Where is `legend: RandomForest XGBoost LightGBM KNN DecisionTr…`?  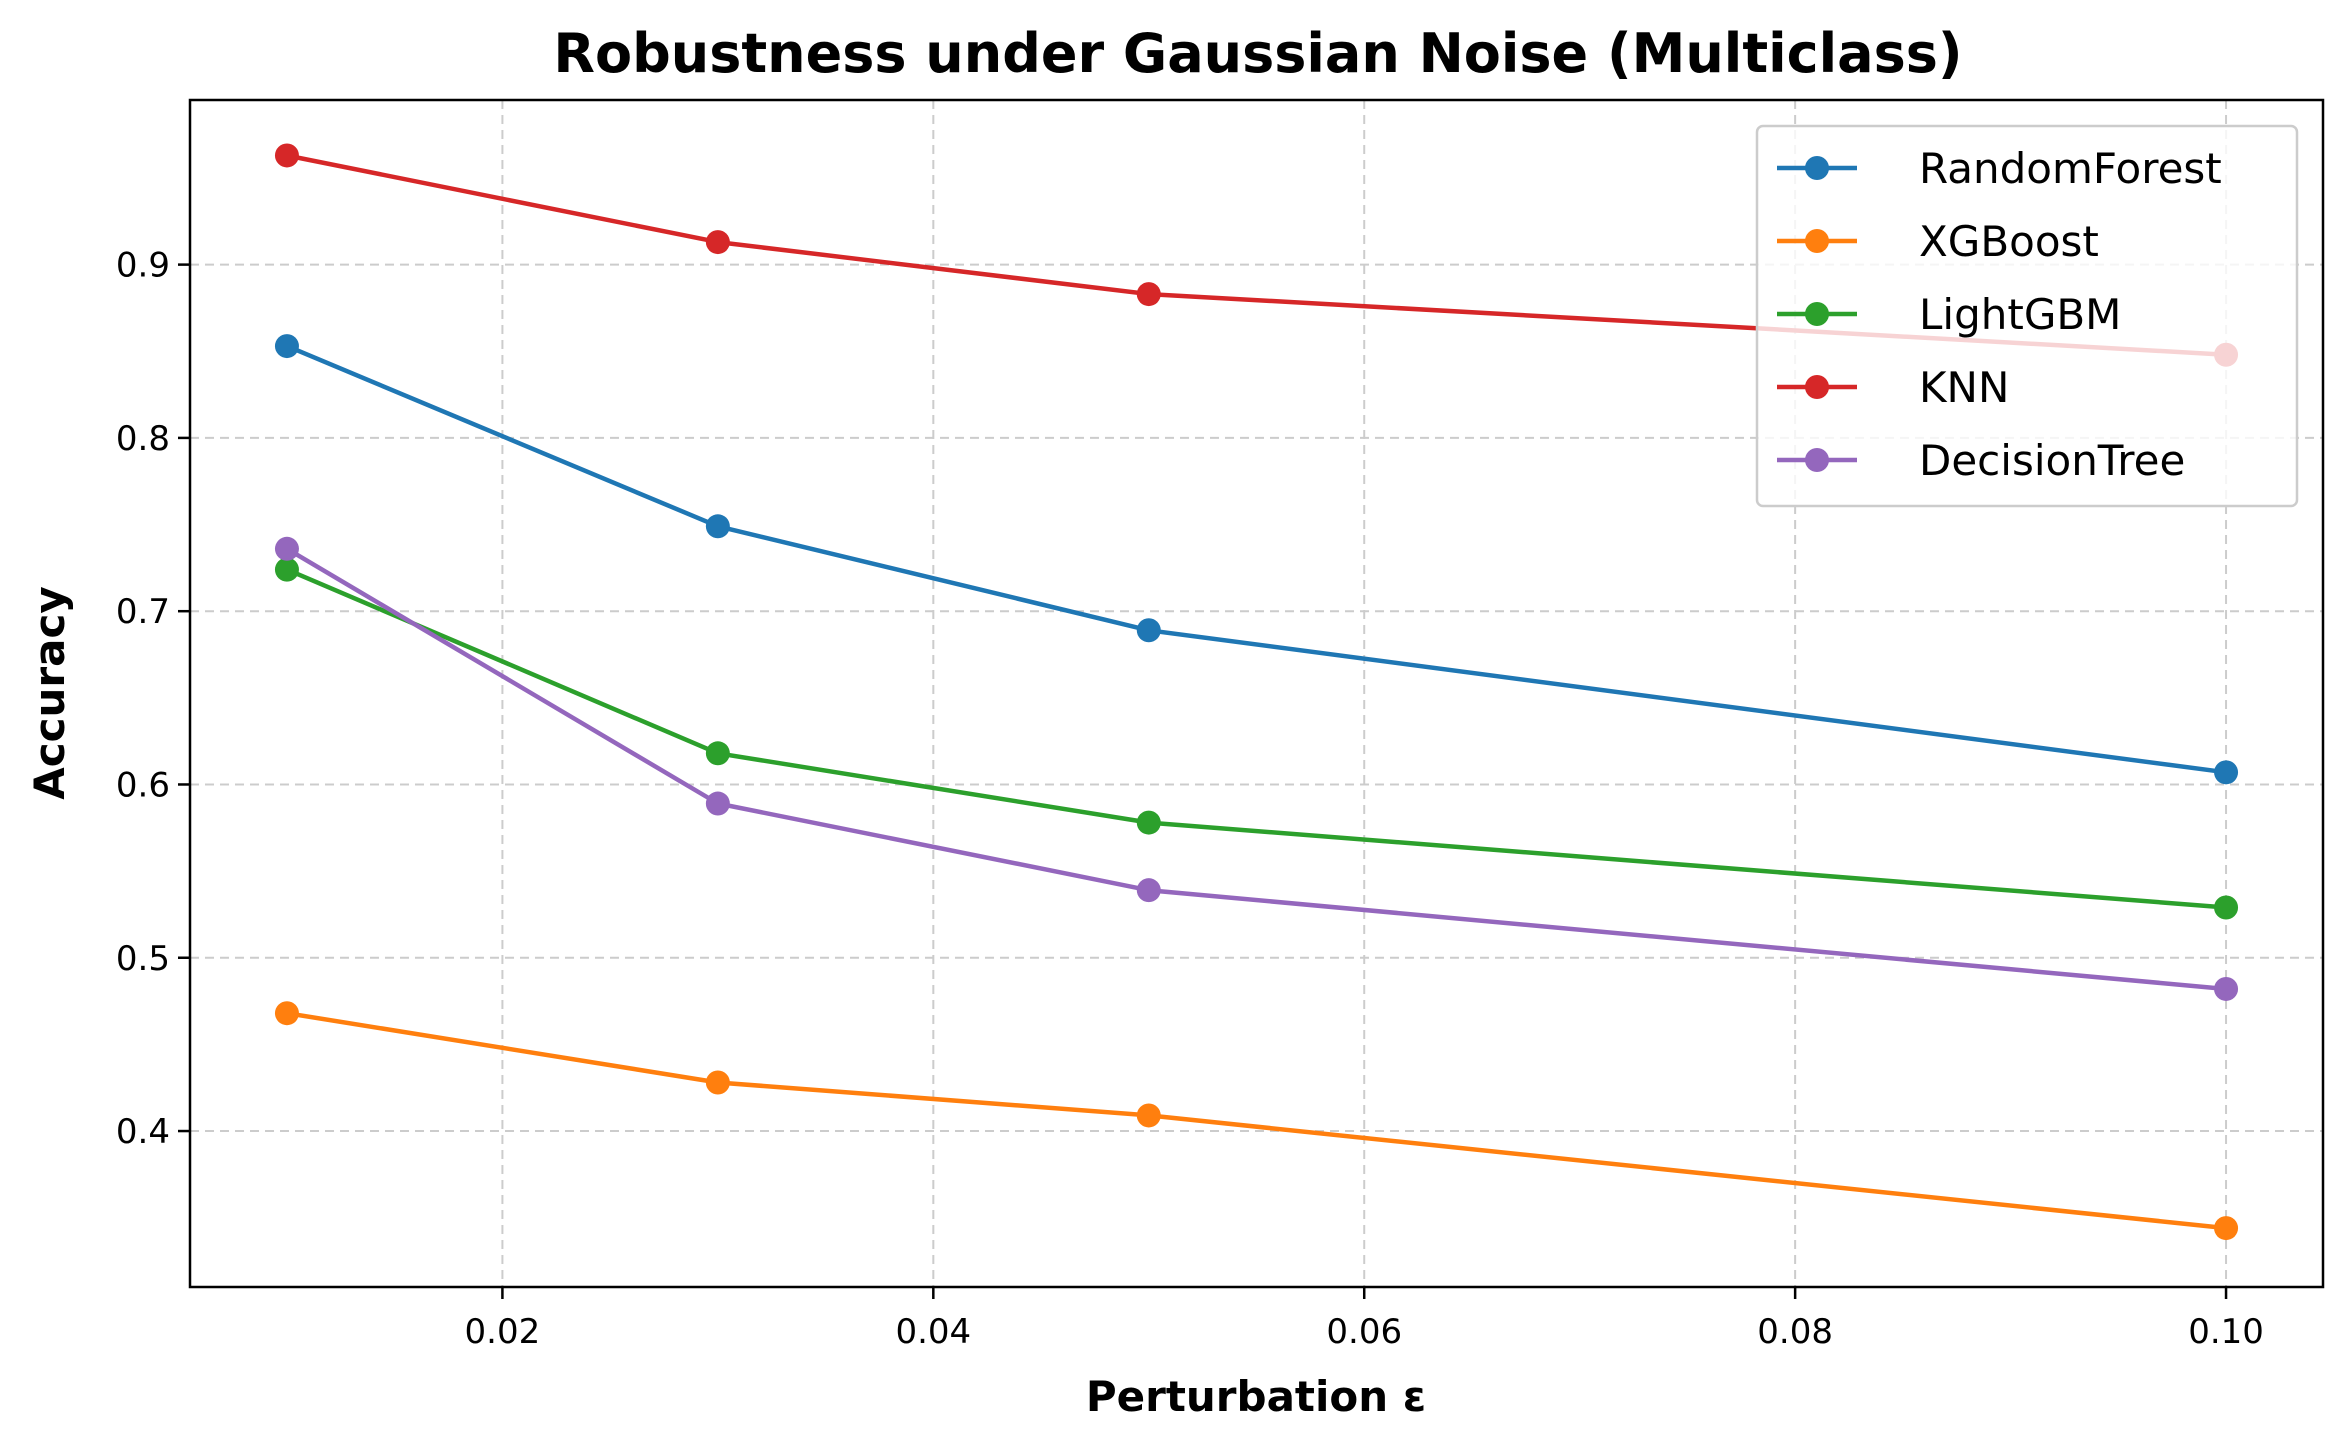
legend: RandomForest XGBoost LightGBM KNN DecisionTr… is located at coordinates (2027, 316).